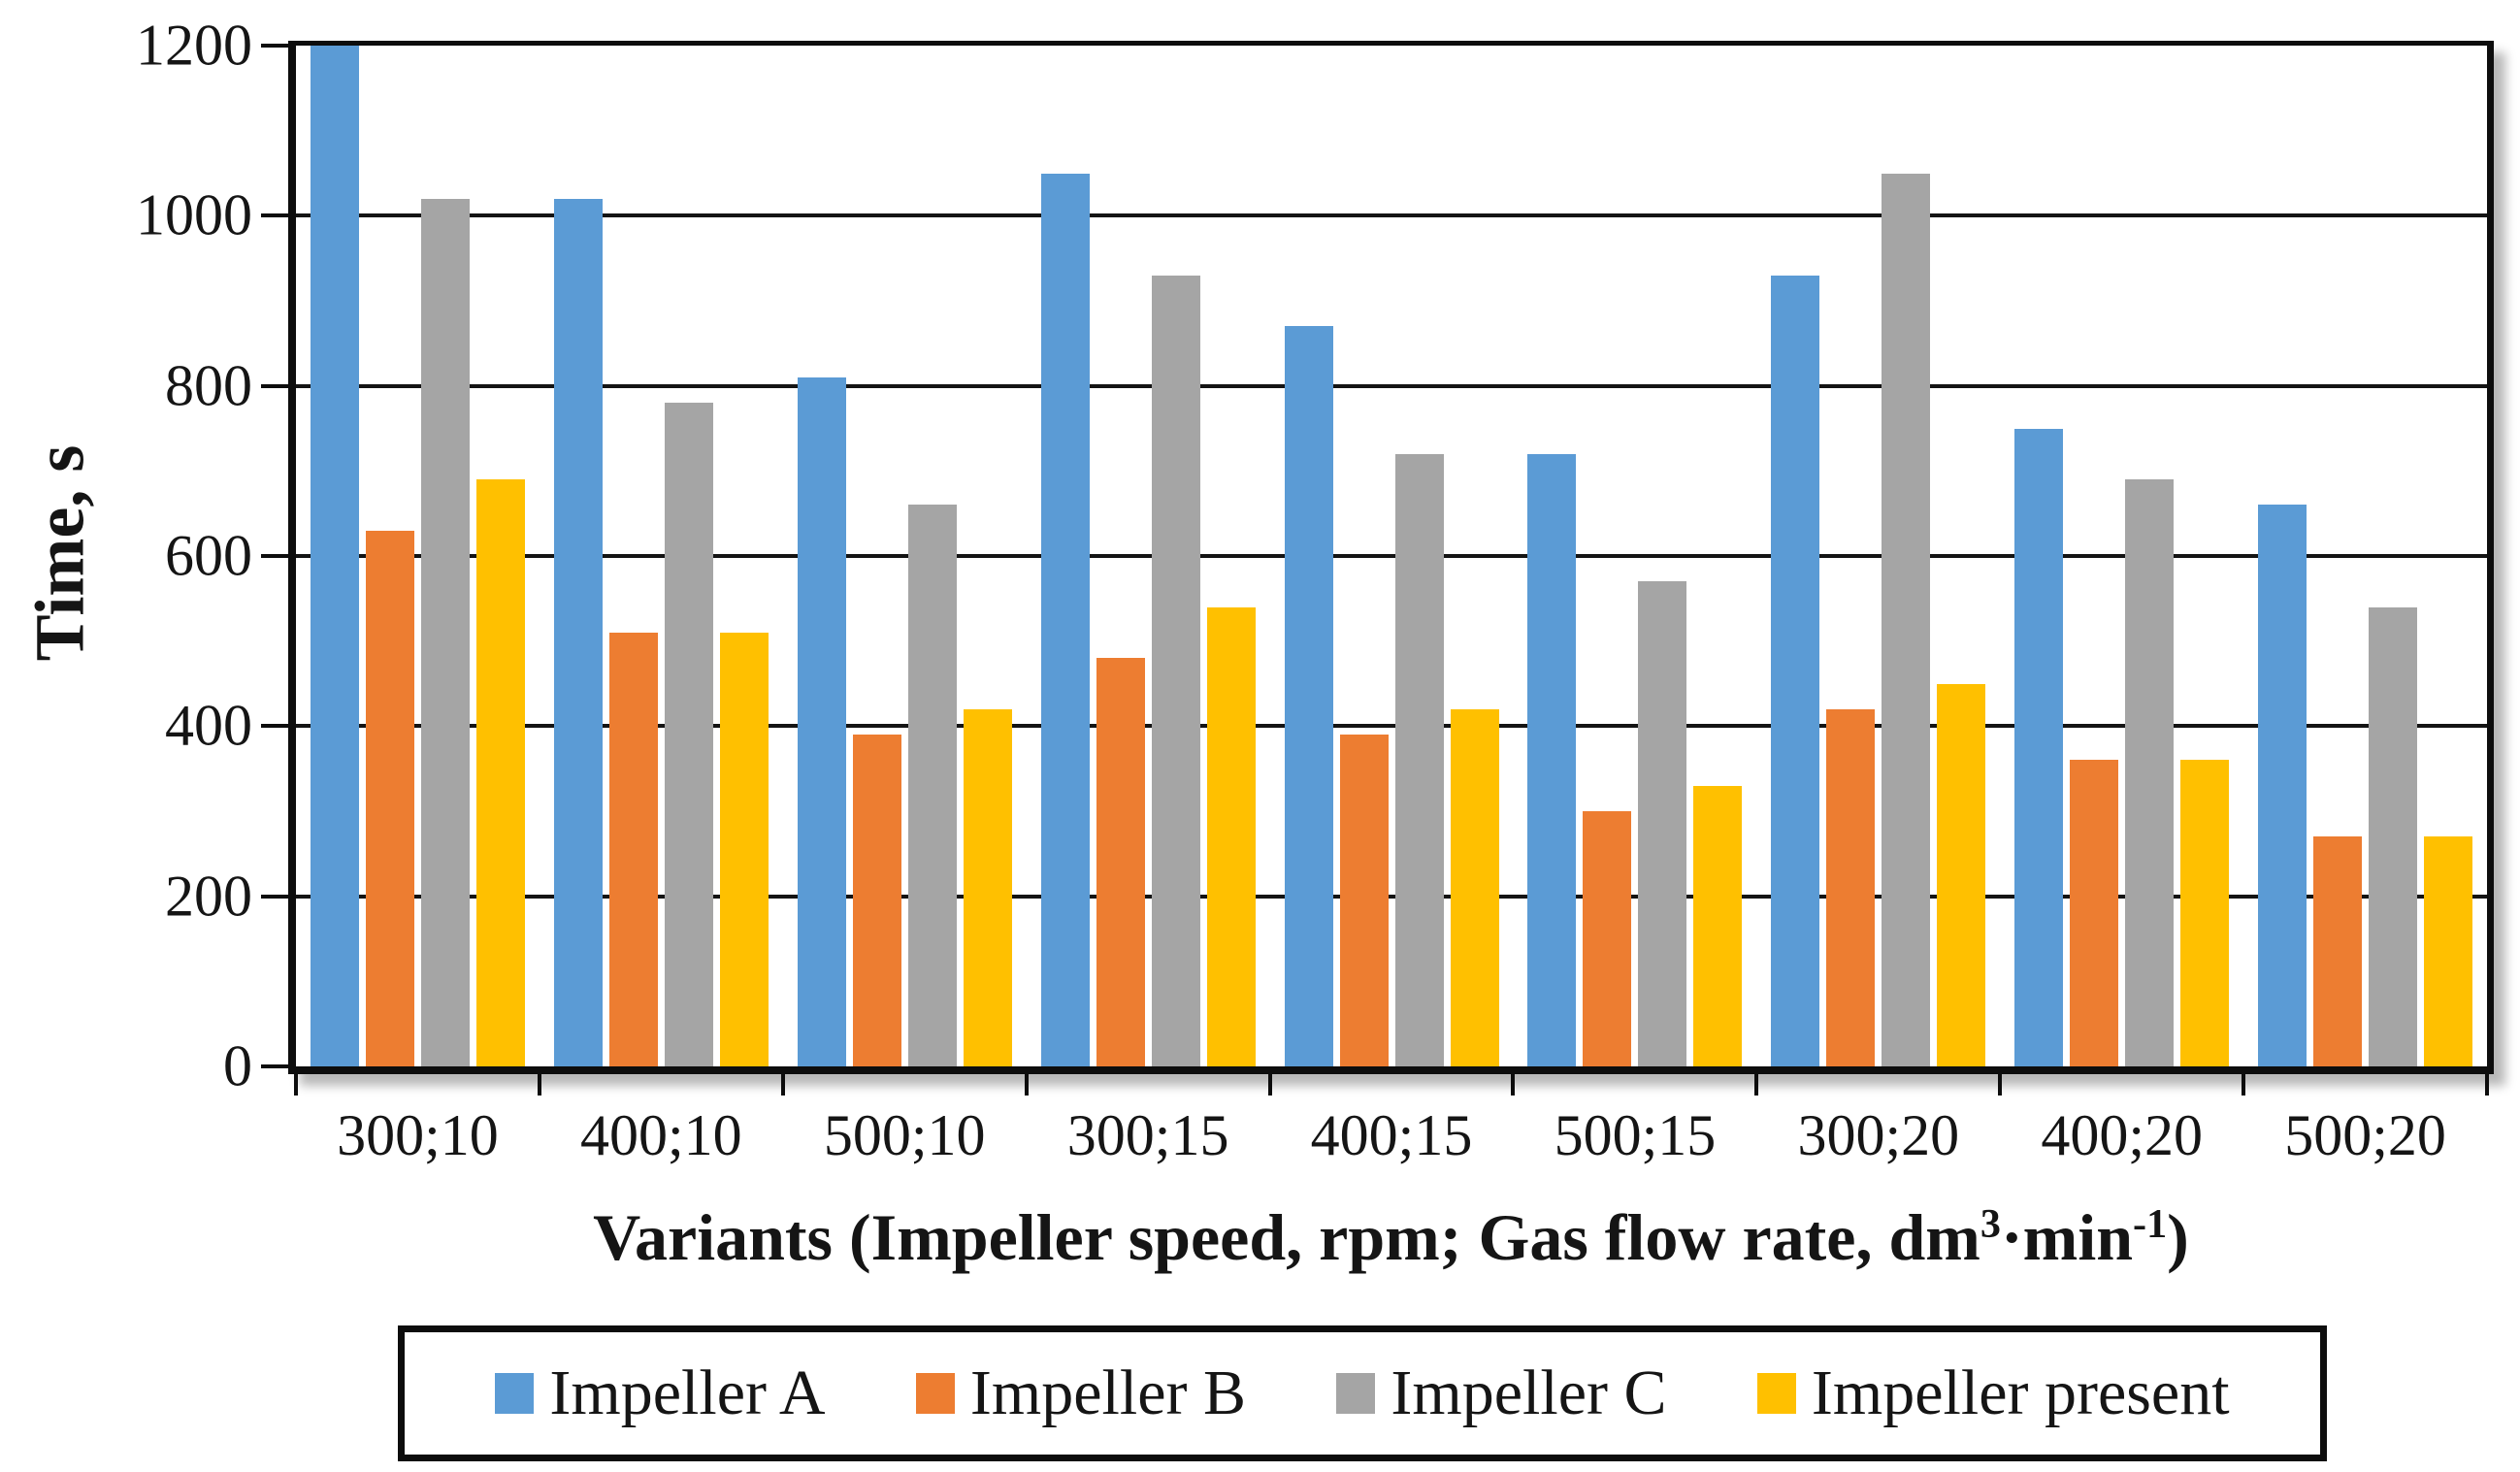  Describe the element at coordinates (935, 1394) in the screenshot. I see `legend-swatch-impeller-b` at that location.